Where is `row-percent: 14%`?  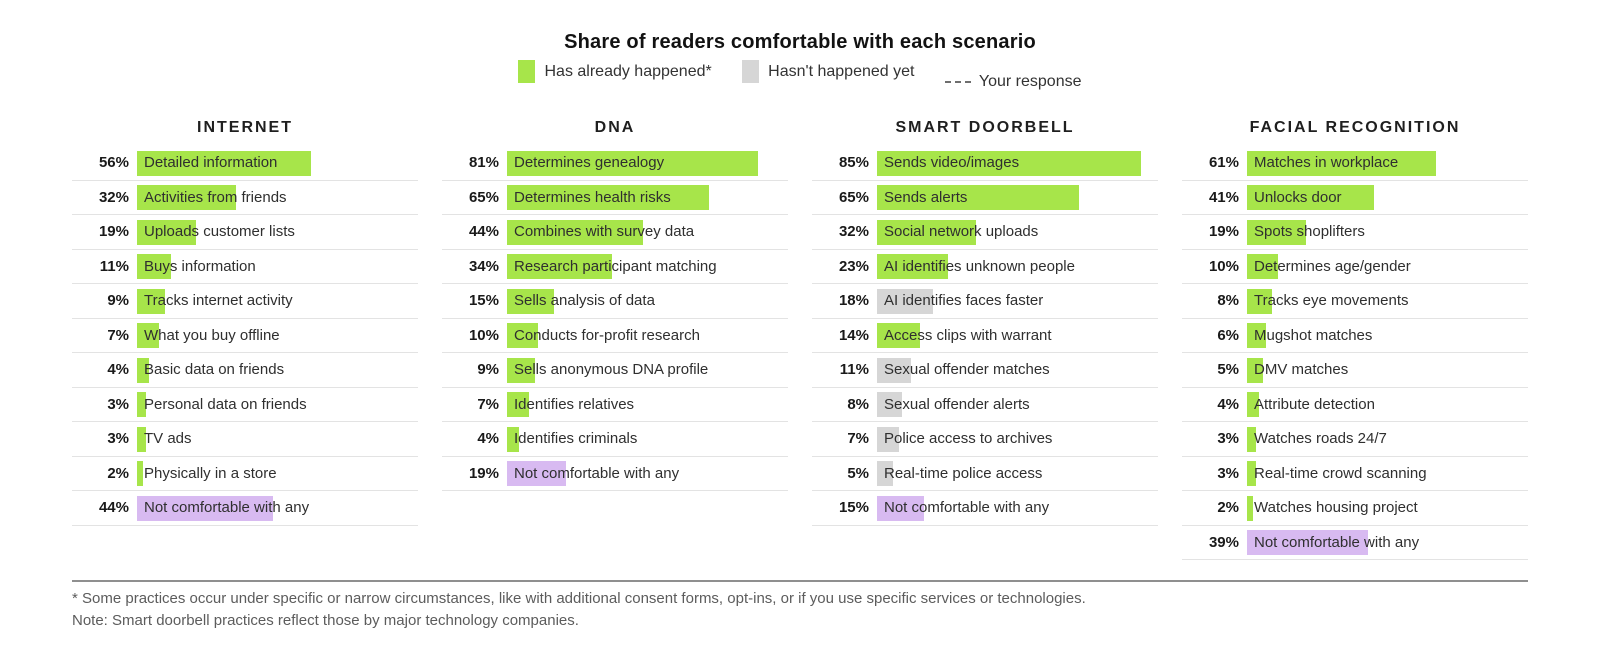 row-percent: 14% is located at coordinates (853, 335).